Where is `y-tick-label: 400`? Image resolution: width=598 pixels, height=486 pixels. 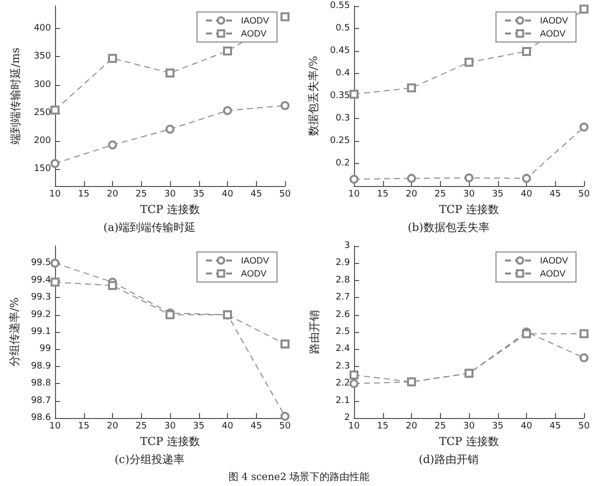
y-tick-label: 400 is located at coordinates (43, 29).